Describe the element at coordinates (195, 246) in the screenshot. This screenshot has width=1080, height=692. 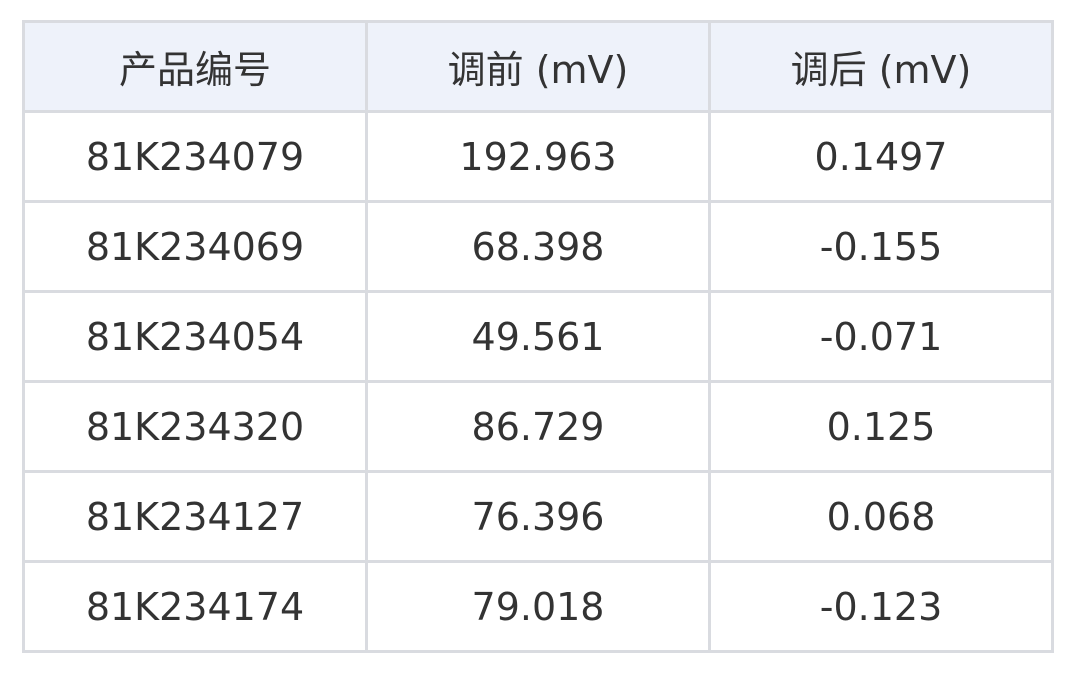
I see `table-cell: 81K234069` at that location.